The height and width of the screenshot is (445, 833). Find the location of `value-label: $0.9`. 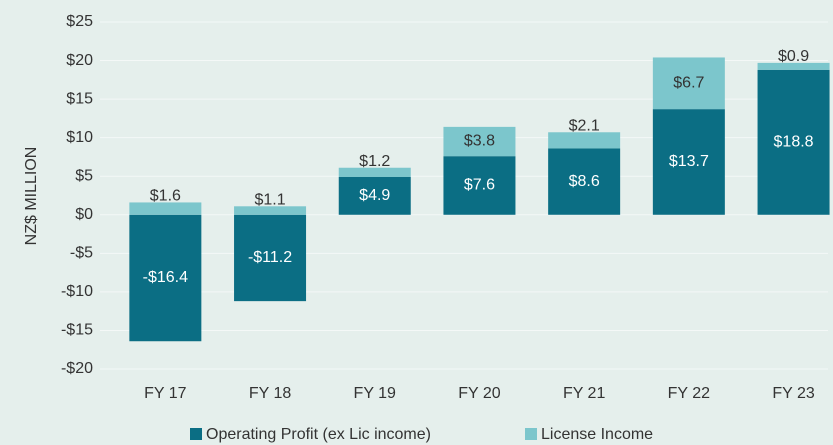

value-label: $0.9 is located at coordinates (793, 56).